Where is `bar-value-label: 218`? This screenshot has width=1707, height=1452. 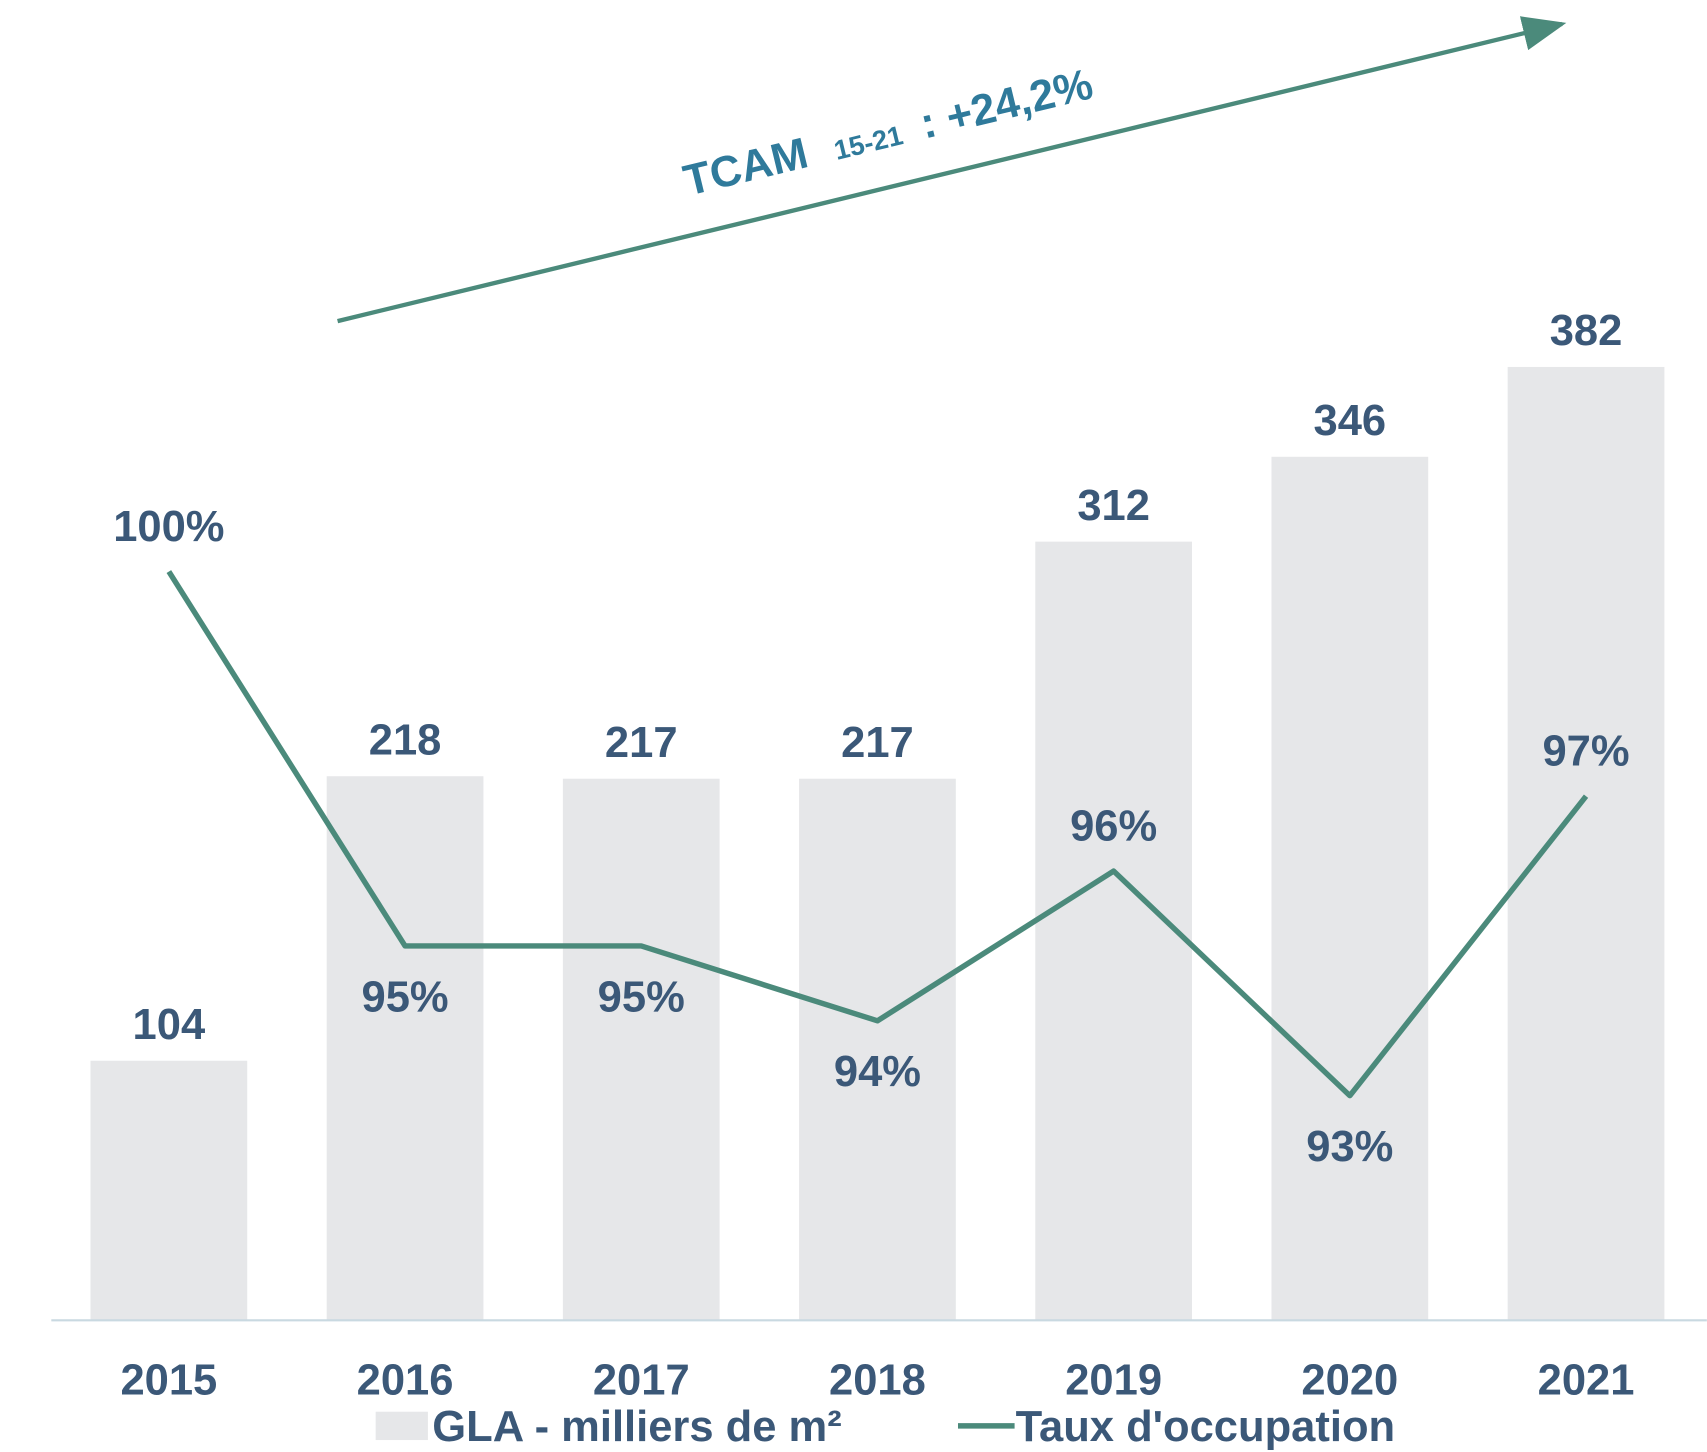 bar-value-label: 218 is located at coordinates (405, 740).